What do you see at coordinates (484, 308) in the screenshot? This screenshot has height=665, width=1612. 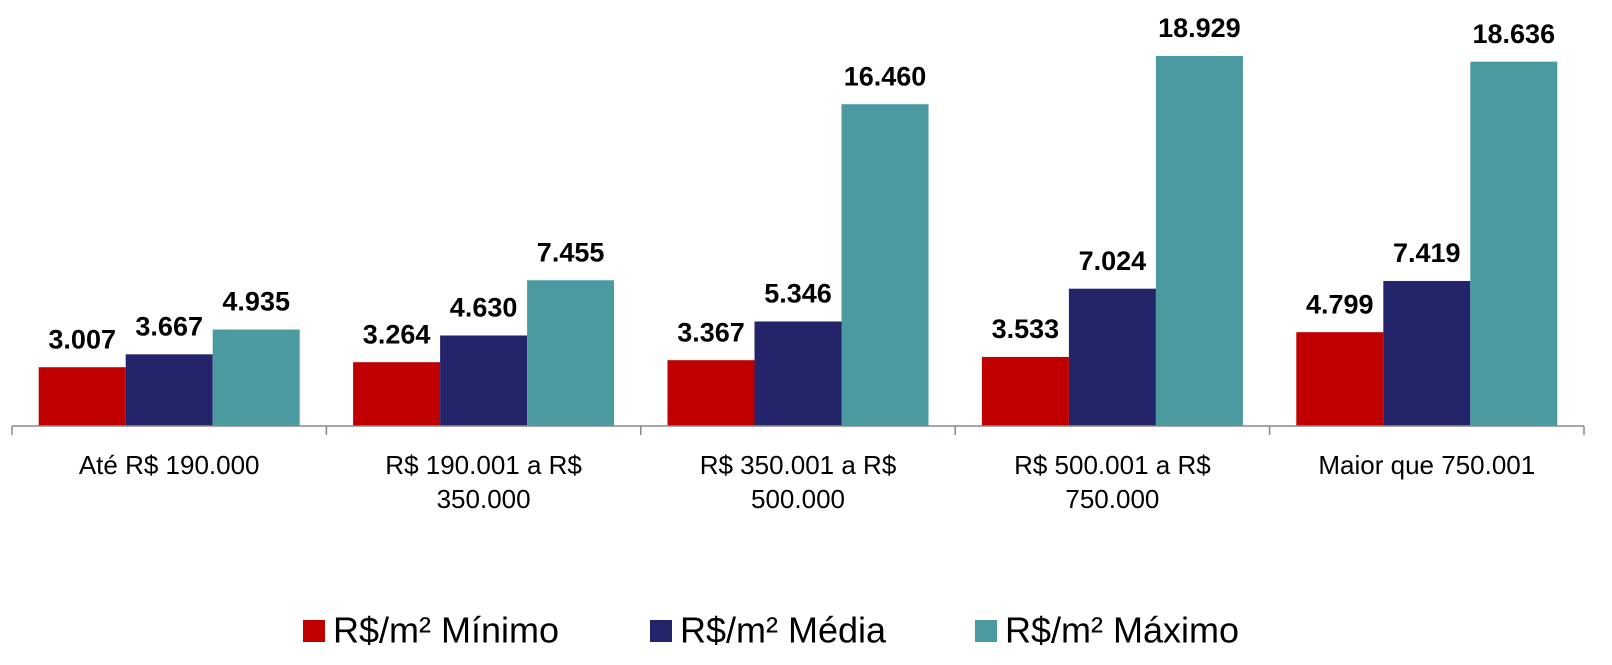 I see `data-label: 4.630` at bounding box center [484, 308].